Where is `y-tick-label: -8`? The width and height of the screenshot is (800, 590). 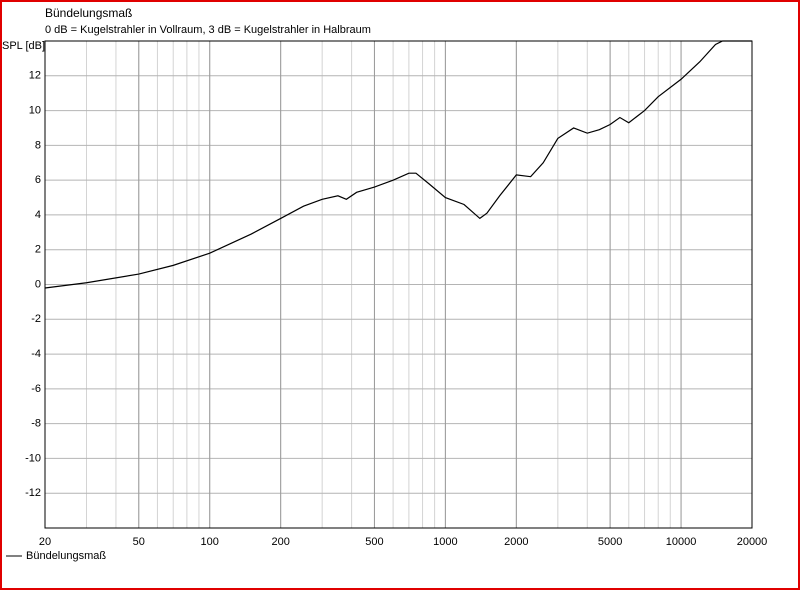 y-tick-label: -8 is located at coordinates (36, 424).